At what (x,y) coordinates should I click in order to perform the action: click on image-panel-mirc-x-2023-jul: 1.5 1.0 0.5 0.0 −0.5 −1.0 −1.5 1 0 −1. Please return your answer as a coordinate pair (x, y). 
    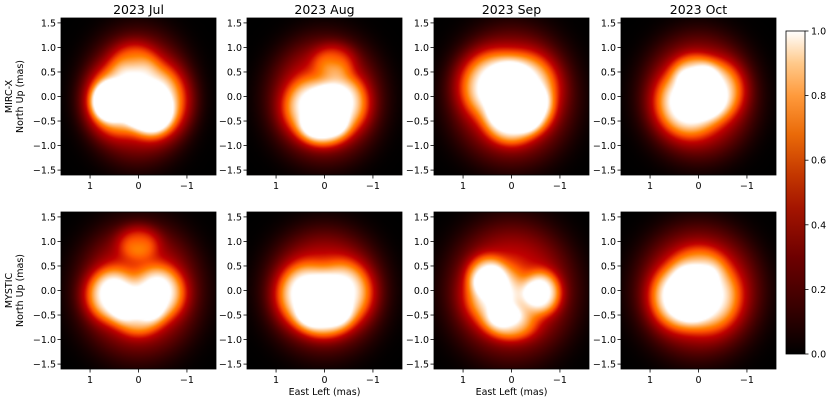
    Looking at the image, I should click on (125, 104).